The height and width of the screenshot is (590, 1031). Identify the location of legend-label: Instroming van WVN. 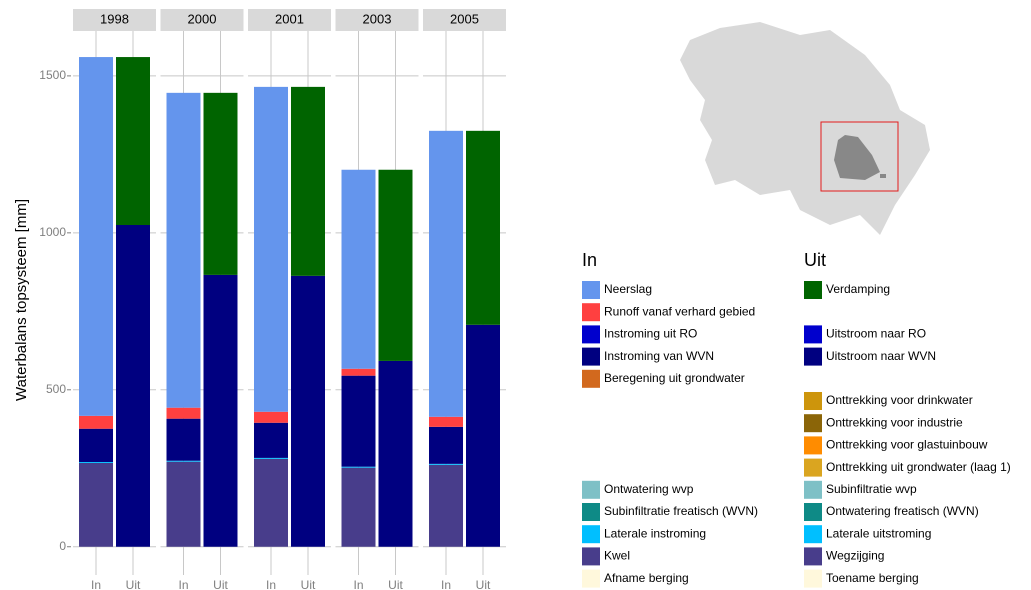
(659, 356).